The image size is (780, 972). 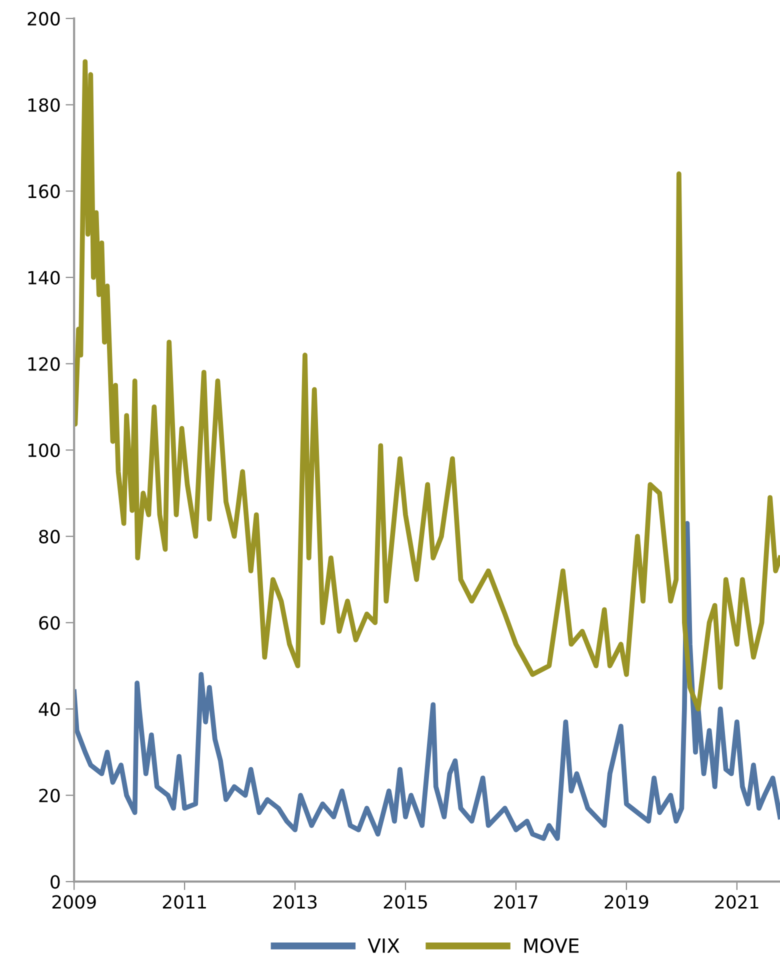 I want to click on x-tick-label: 2015, so click(x=405, y=902).